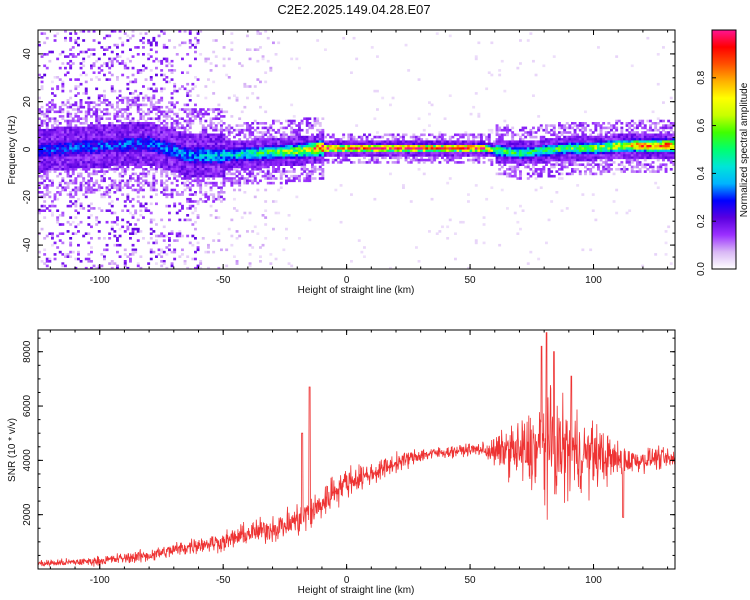  What do you see at coordinates (27, 244) in the screenshot?
I see `spectrogram-ytick-label: -40` at bounding box center [27, 244].